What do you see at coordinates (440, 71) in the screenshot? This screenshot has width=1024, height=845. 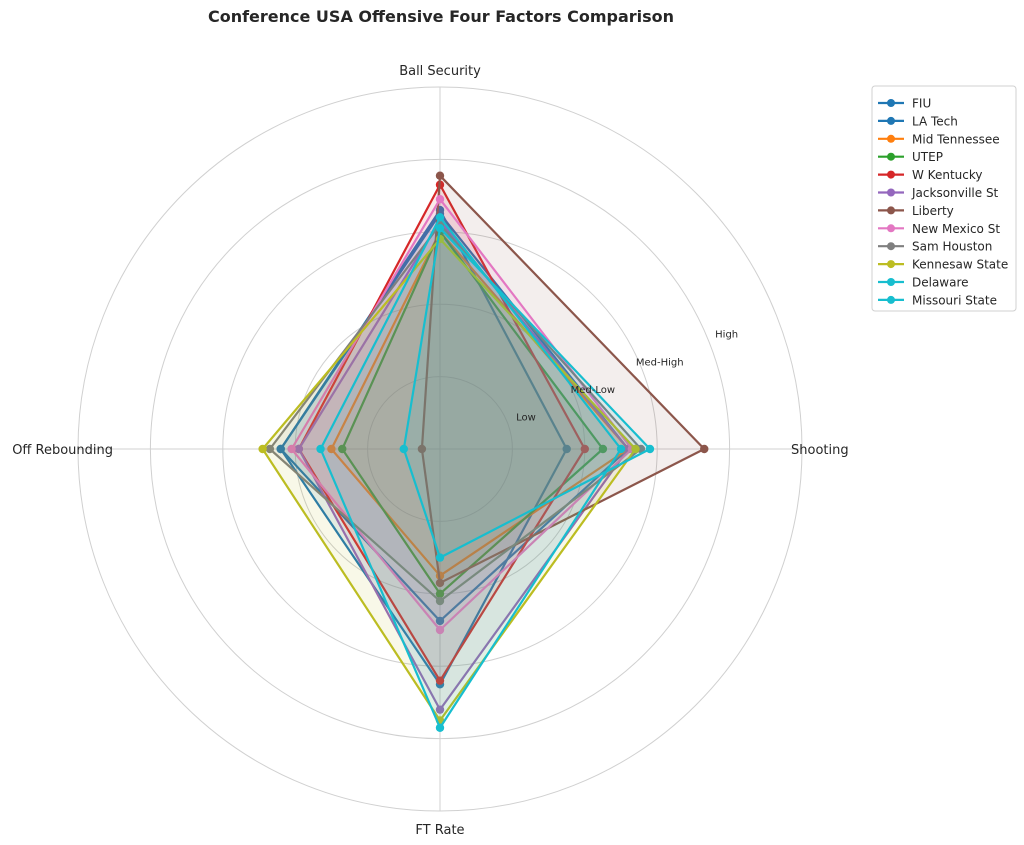 I see `axis-label: Ball Security` at bounding box center [440, 71].